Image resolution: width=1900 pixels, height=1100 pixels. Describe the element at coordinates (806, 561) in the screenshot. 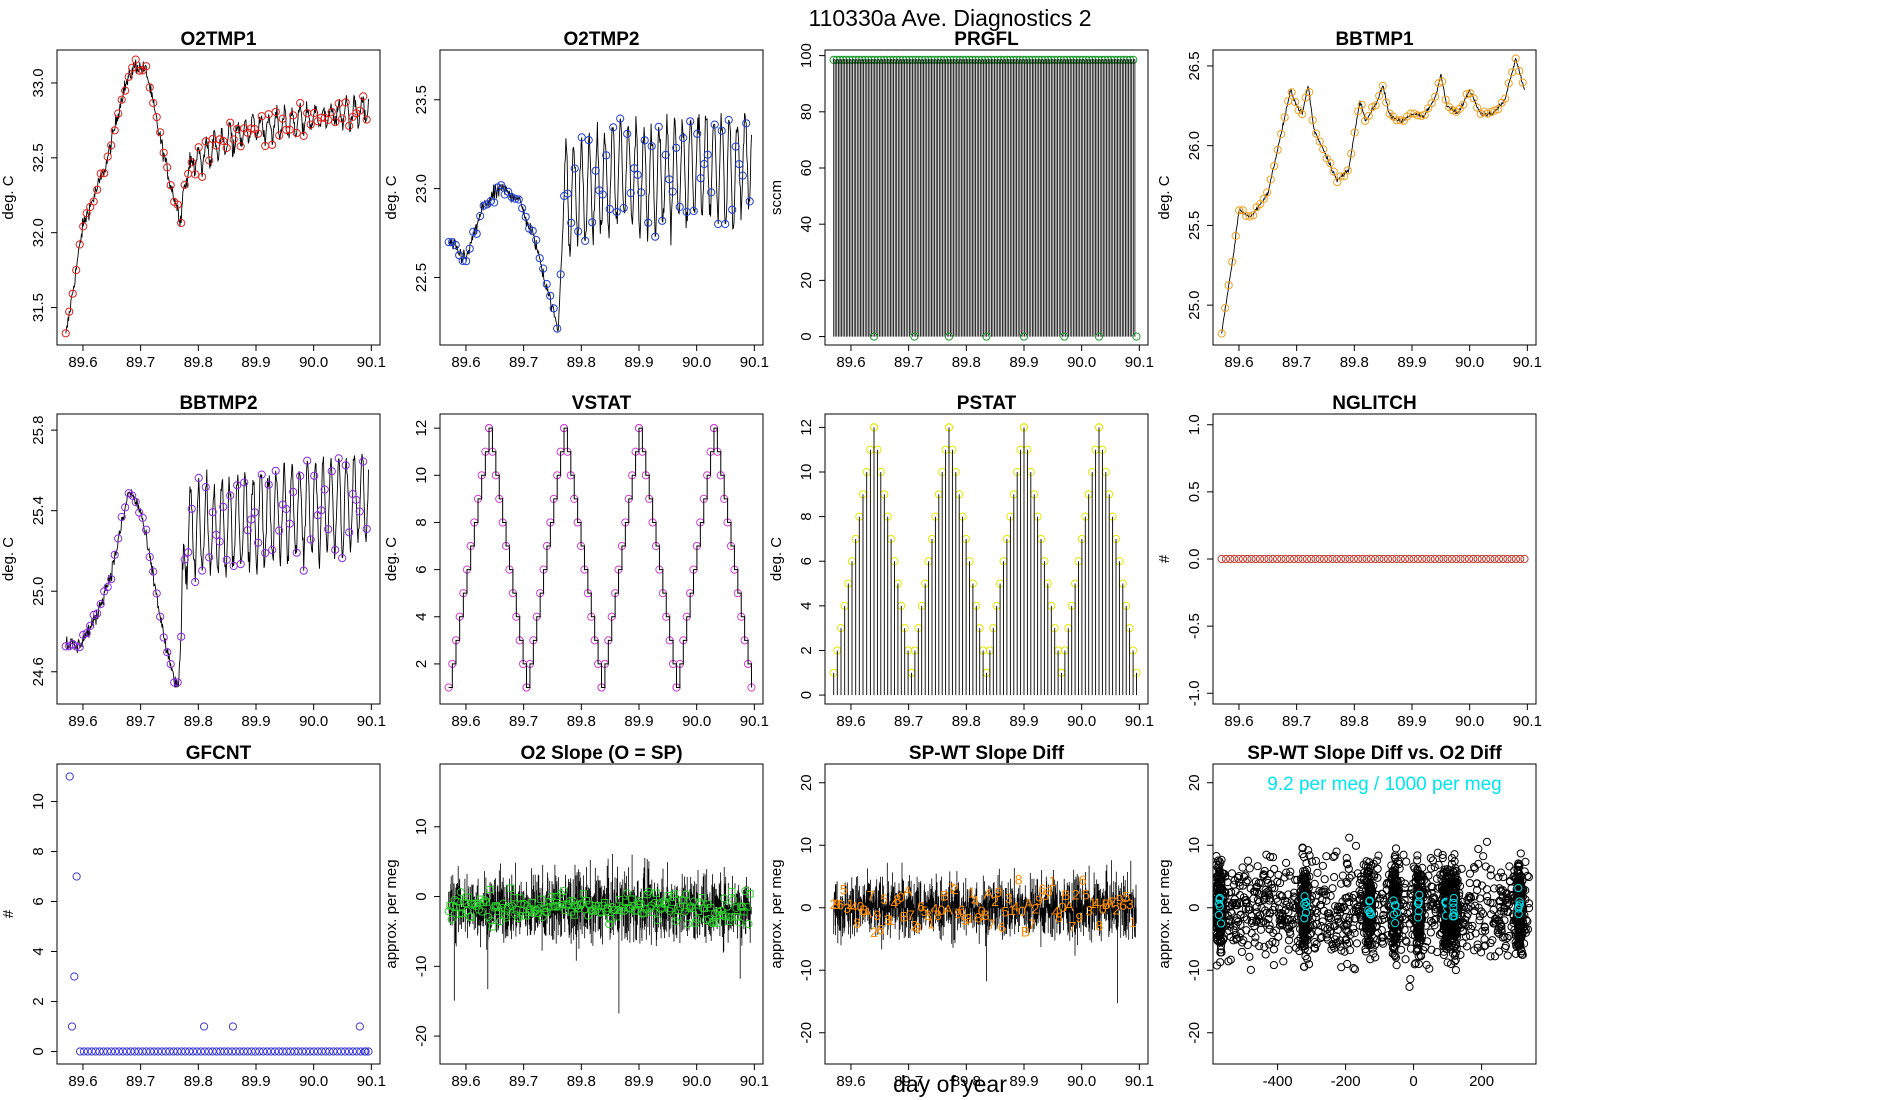

I see `y-tick-label: 6` at that location.